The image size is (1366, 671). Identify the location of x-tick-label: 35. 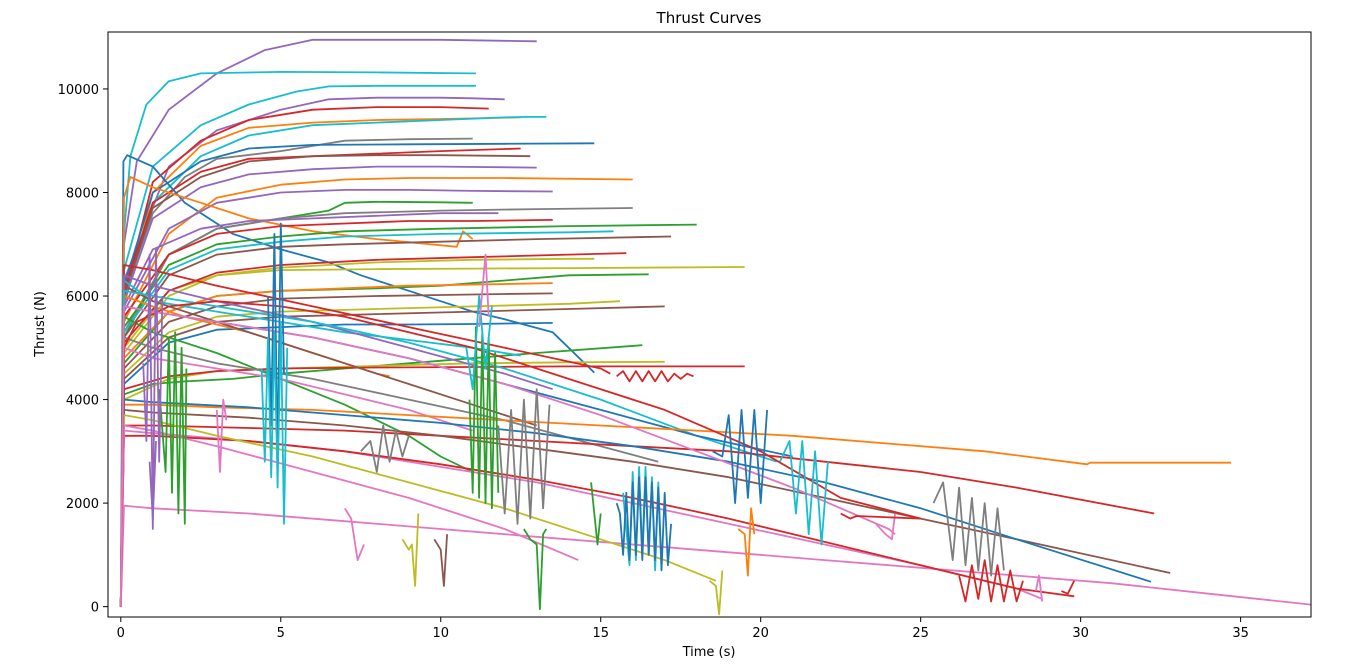
(1240, 633).